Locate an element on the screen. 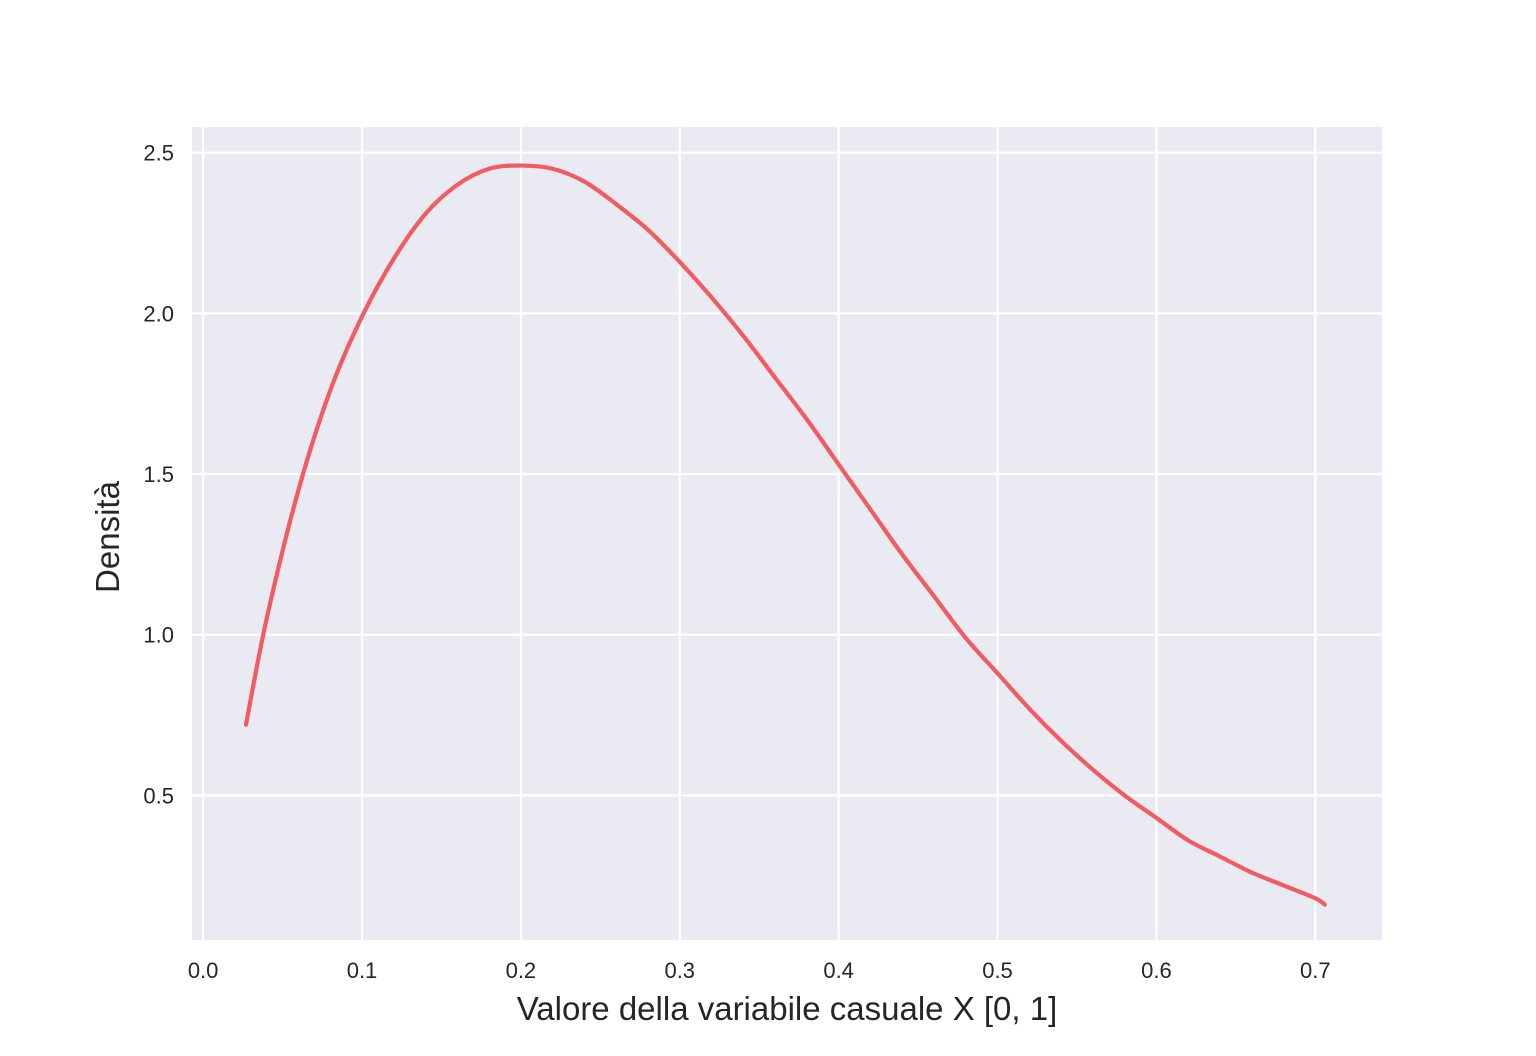  y-axis-label: Densità is located at coordinates (107, 536).